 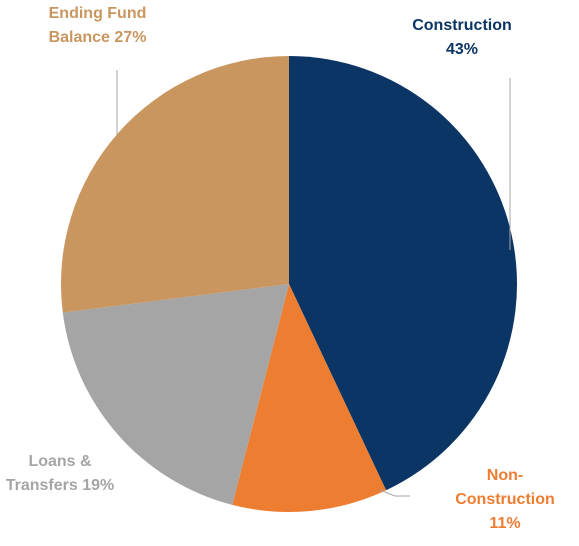 I want to click on data-label: Ending Fund Balance 27%, so click(x=97, y=26).